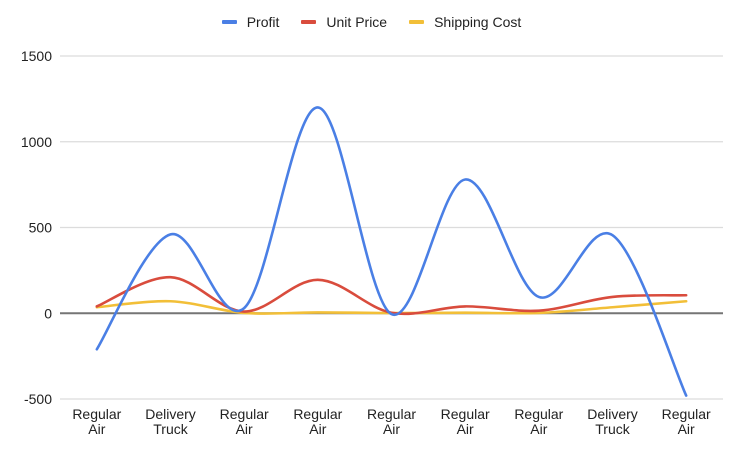  I want to click on legend-swatch-profit, so click(229, 22).